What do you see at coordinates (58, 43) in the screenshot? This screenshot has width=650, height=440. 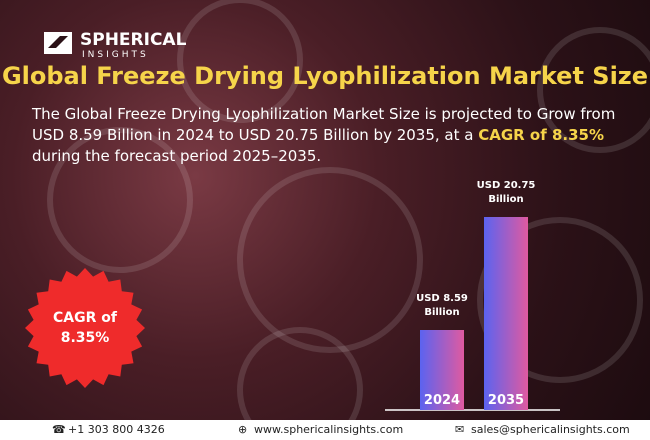 I see `logo-icon` at bounding box center [58, 43].